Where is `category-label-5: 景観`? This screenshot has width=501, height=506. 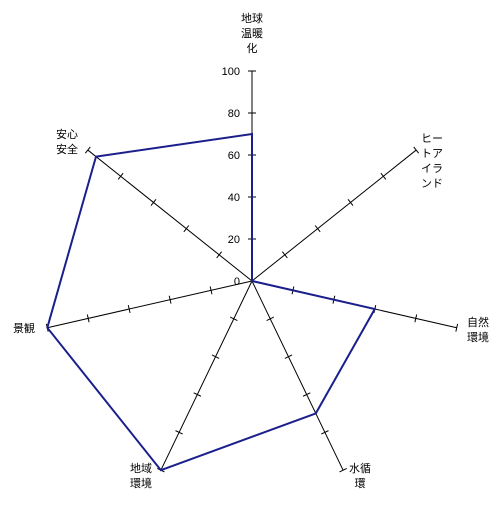
category-label-5: 景観 is located at coordinates (24, 328).